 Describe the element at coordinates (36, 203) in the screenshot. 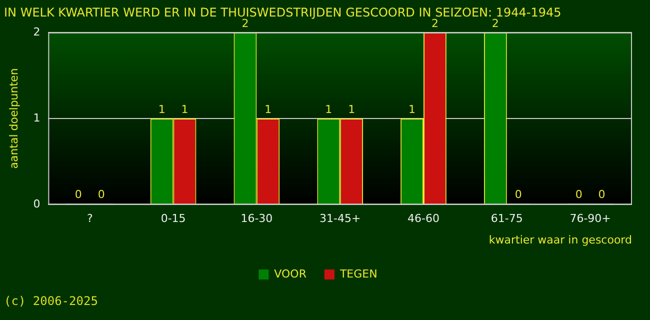

I see `y-tick-label: 0` at that location.